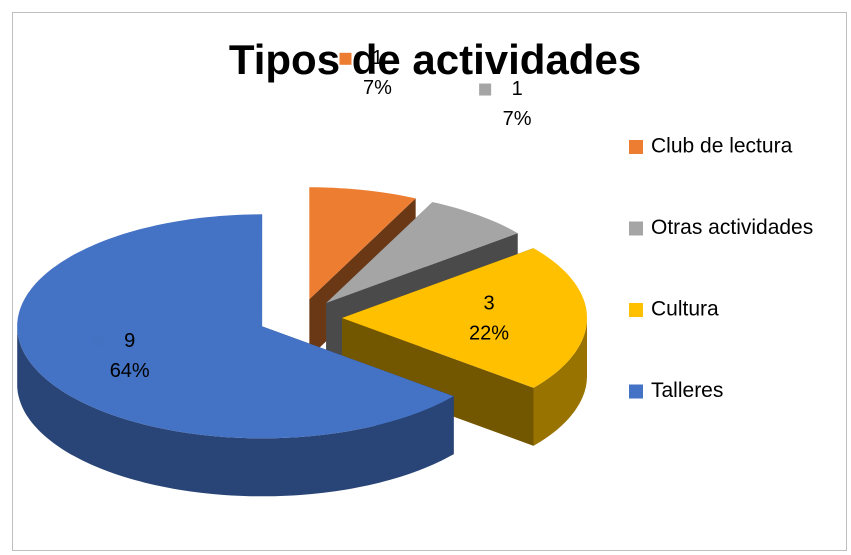 The width and height of the screenshot is (851, 555). I want to click on slice-side, so click(560, 382).